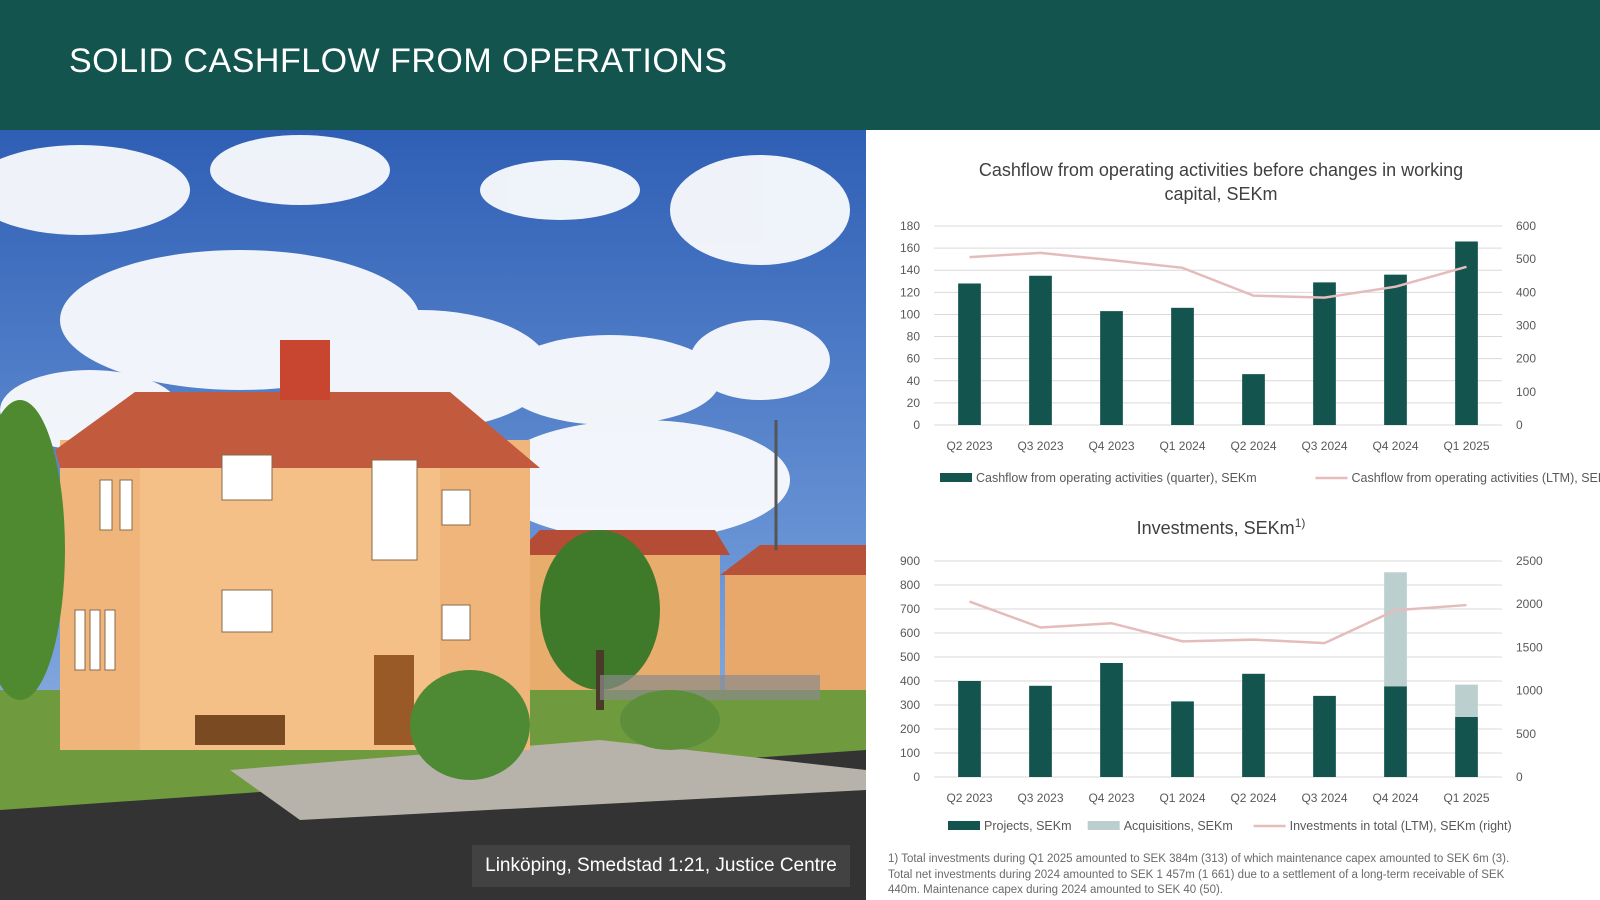 This screenshot has width=1600, height=900. I want to click on chart-title: capital, SEKm, so click(1220, 194).